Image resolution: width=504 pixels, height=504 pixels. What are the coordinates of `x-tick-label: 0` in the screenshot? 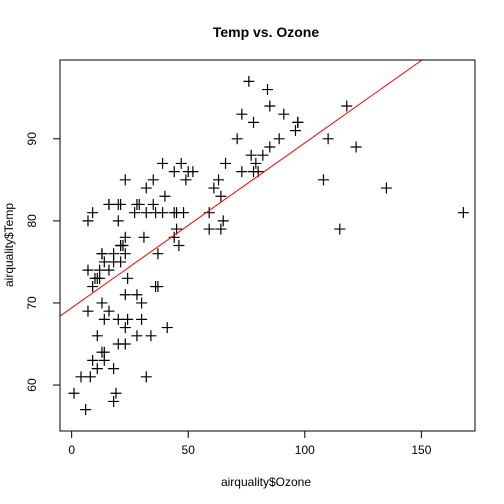 It's located at (71, 450).